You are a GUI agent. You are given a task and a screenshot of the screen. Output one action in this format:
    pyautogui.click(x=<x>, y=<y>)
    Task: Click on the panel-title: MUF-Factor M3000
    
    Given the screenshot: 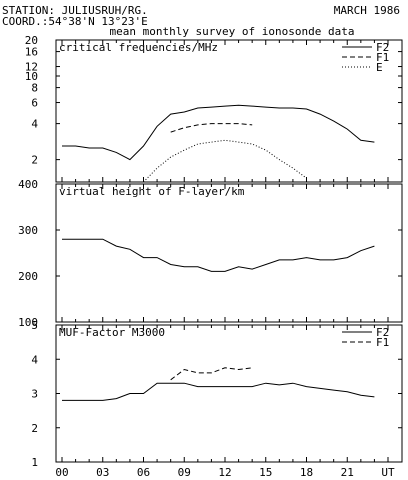 What is the action you would take?
    pyautogui.click(x=112, y=332)
    